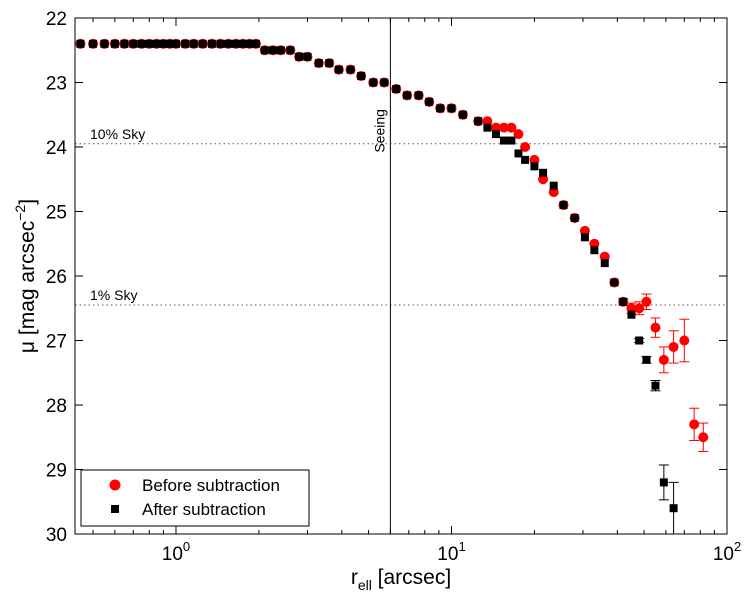  What do you see at coordinates (56, 471) in the screenshot?
I see `y-tick-label: 29` at bounding box center [56, 471].